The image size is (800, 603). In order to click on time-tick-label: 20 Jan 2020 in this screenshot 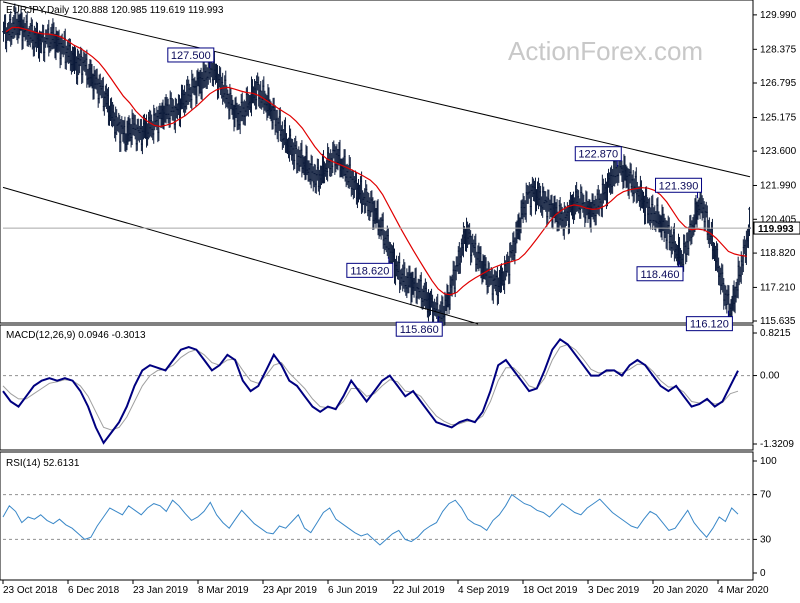, I will do `click(680, 590)`.